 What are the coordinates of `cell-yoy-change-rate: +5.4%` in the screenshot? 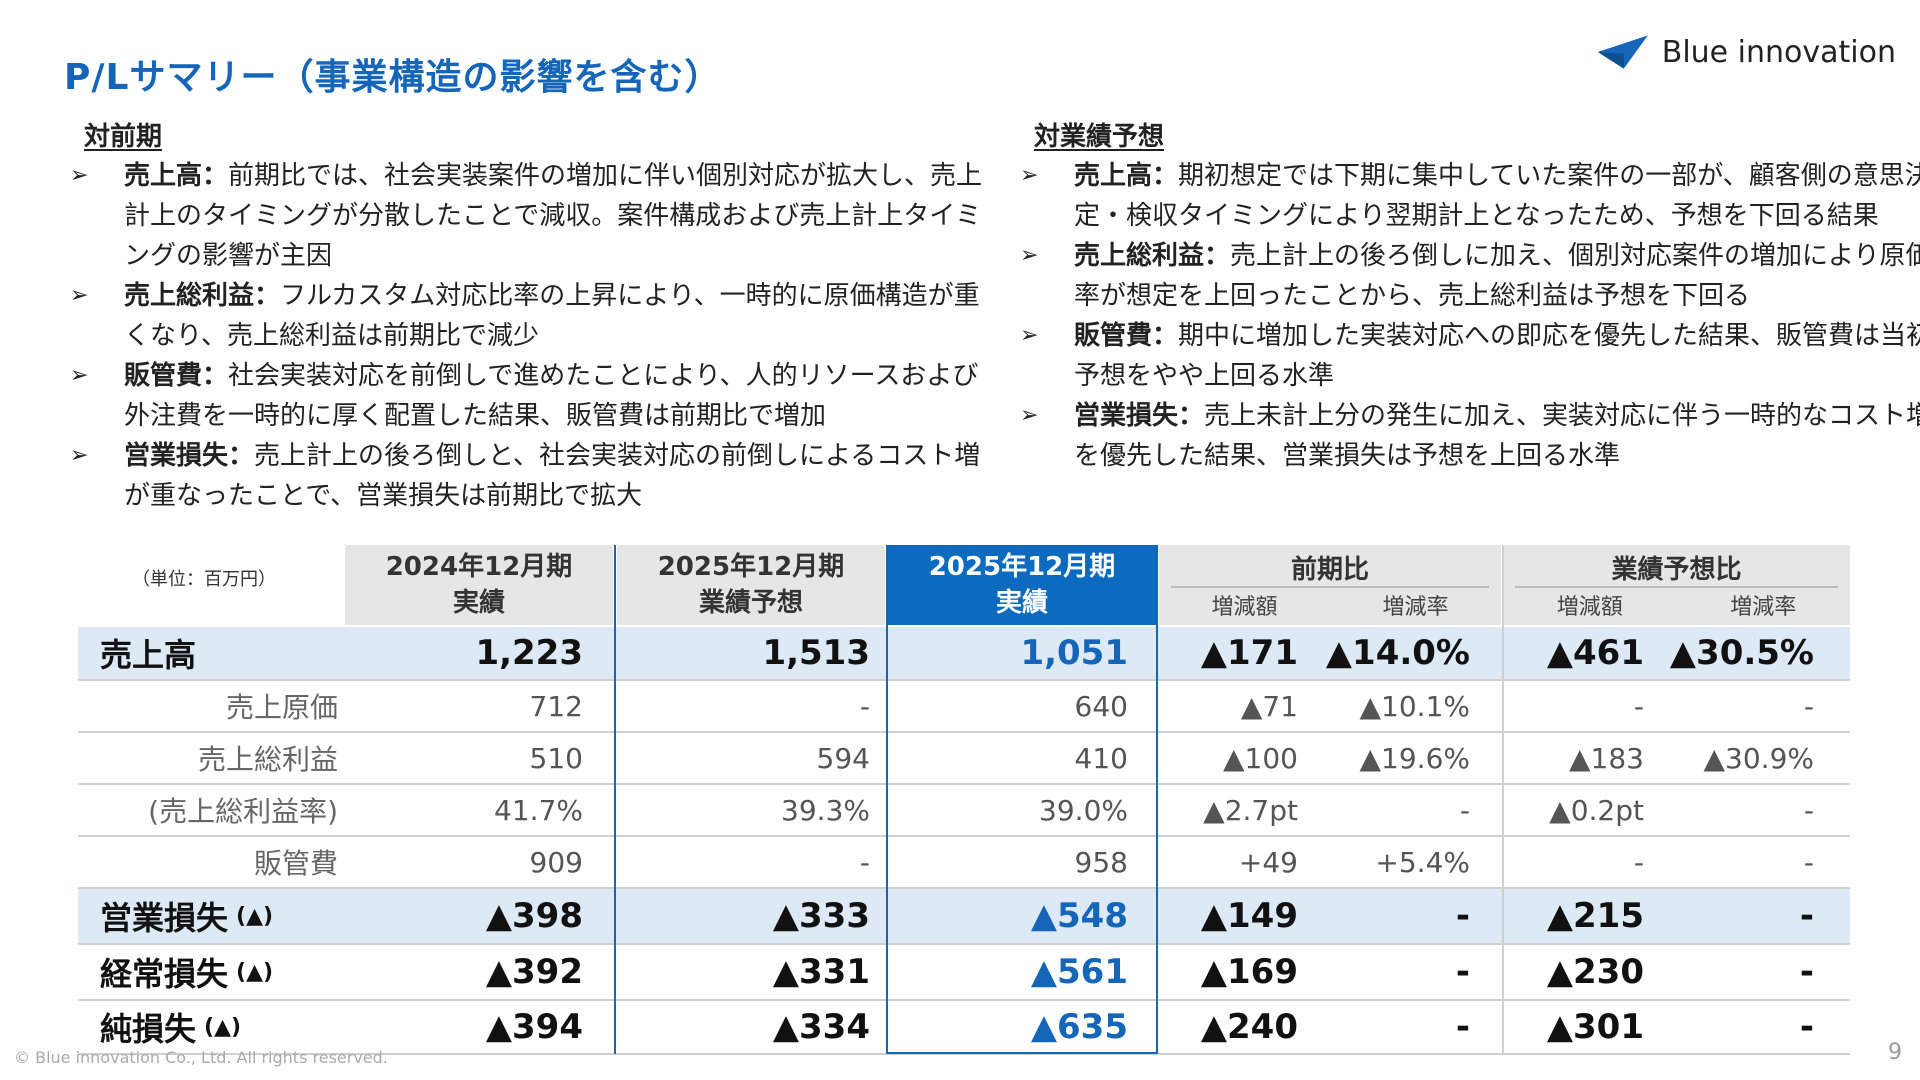 It's located at (1422, 862).